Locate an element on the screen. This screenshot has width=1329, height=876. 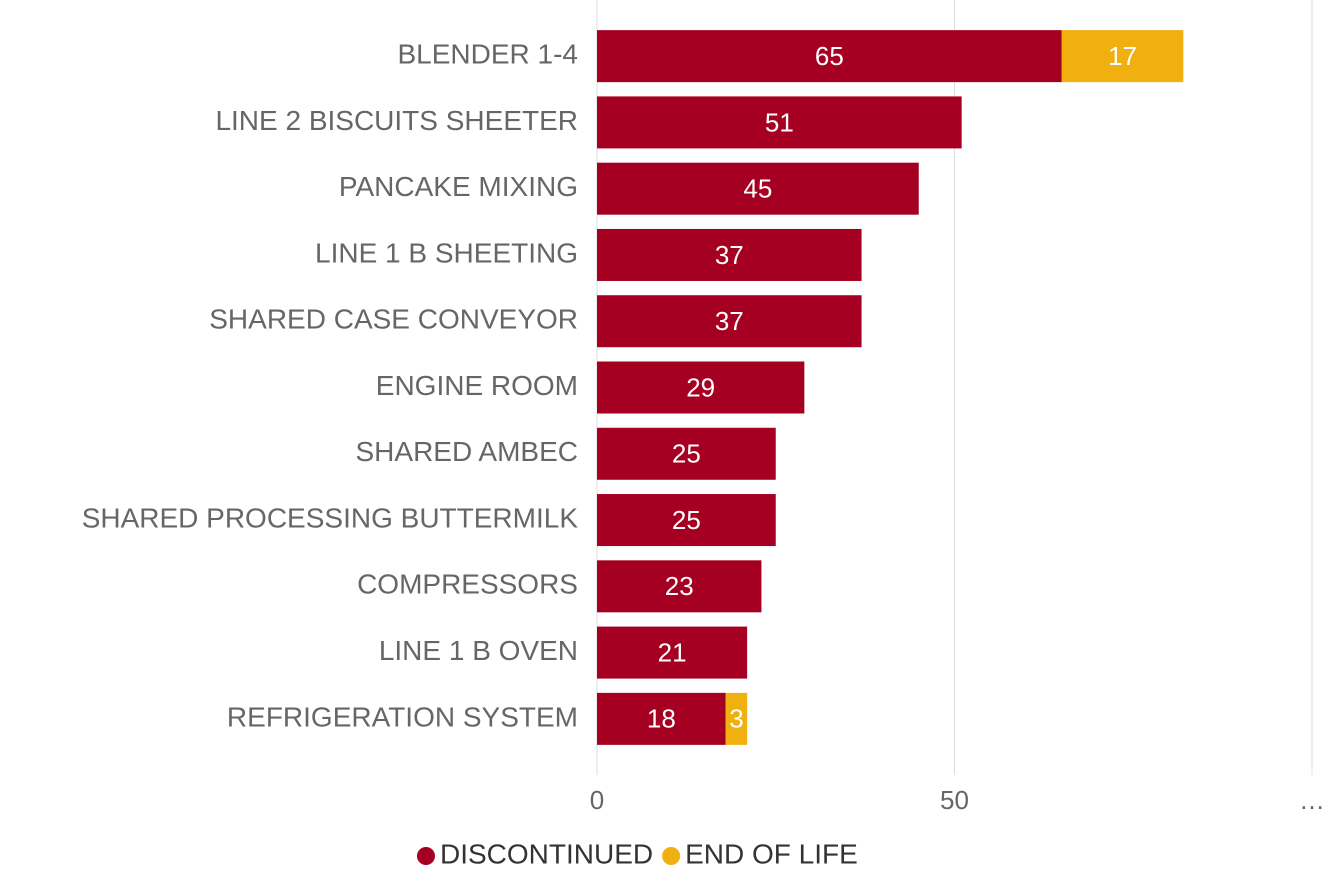
y-tick-label: PANCAKE MIXING is located at coordinates (458, 186).